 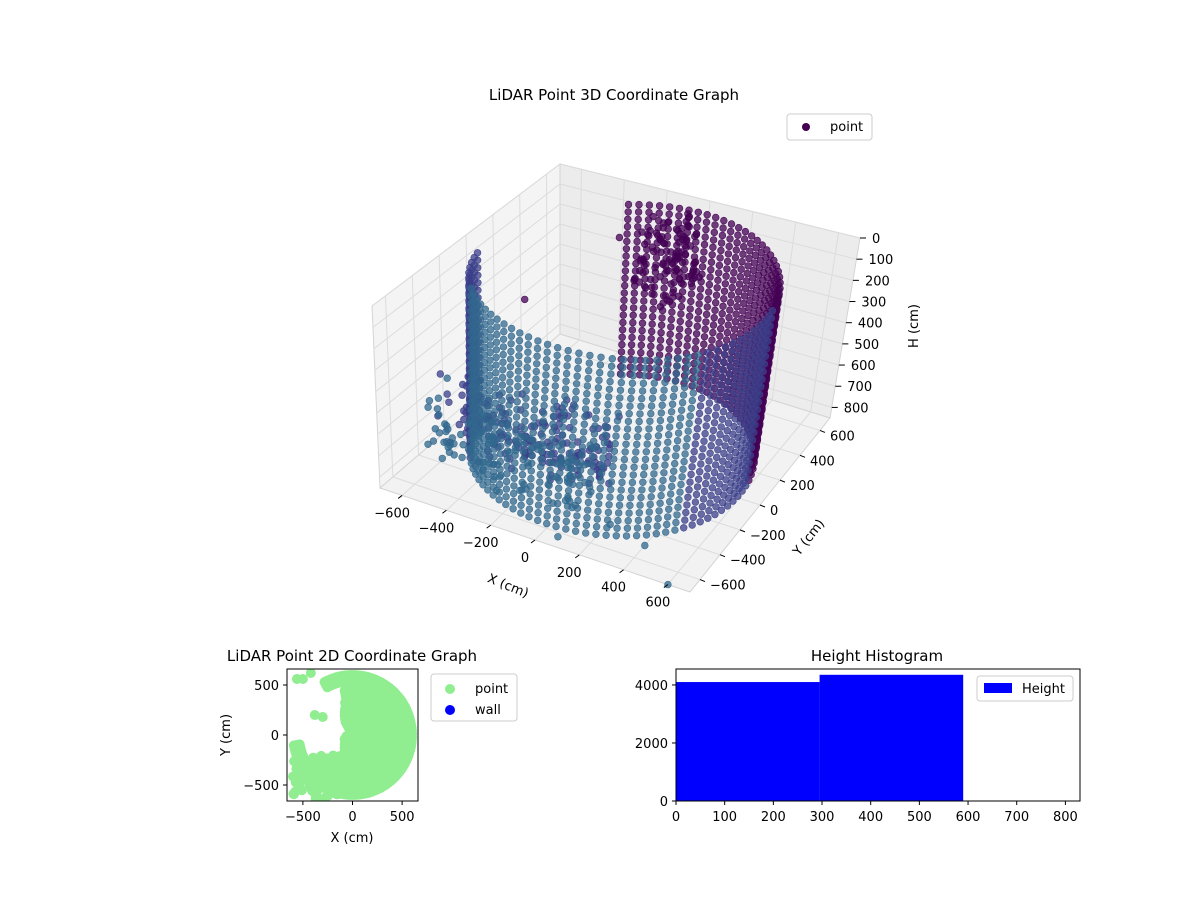 I want to click on hist-legend-box, so click(x=1025, y=688).